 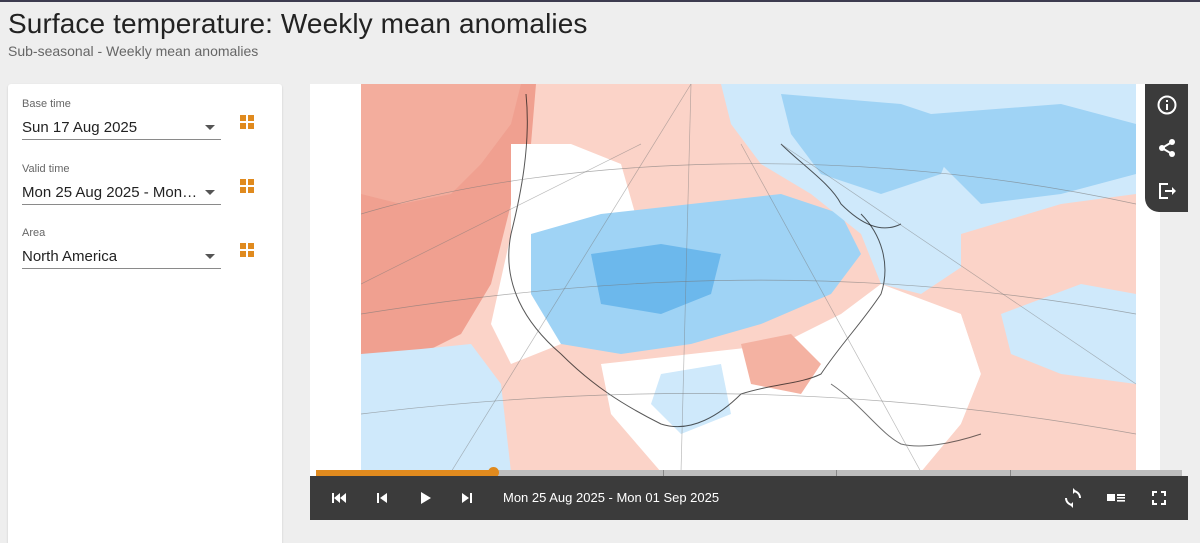 I want to click on valid-time-select: Mon 25 Aug 2025 - Mon 01 Sep 2025, so click(x=121, y=193).